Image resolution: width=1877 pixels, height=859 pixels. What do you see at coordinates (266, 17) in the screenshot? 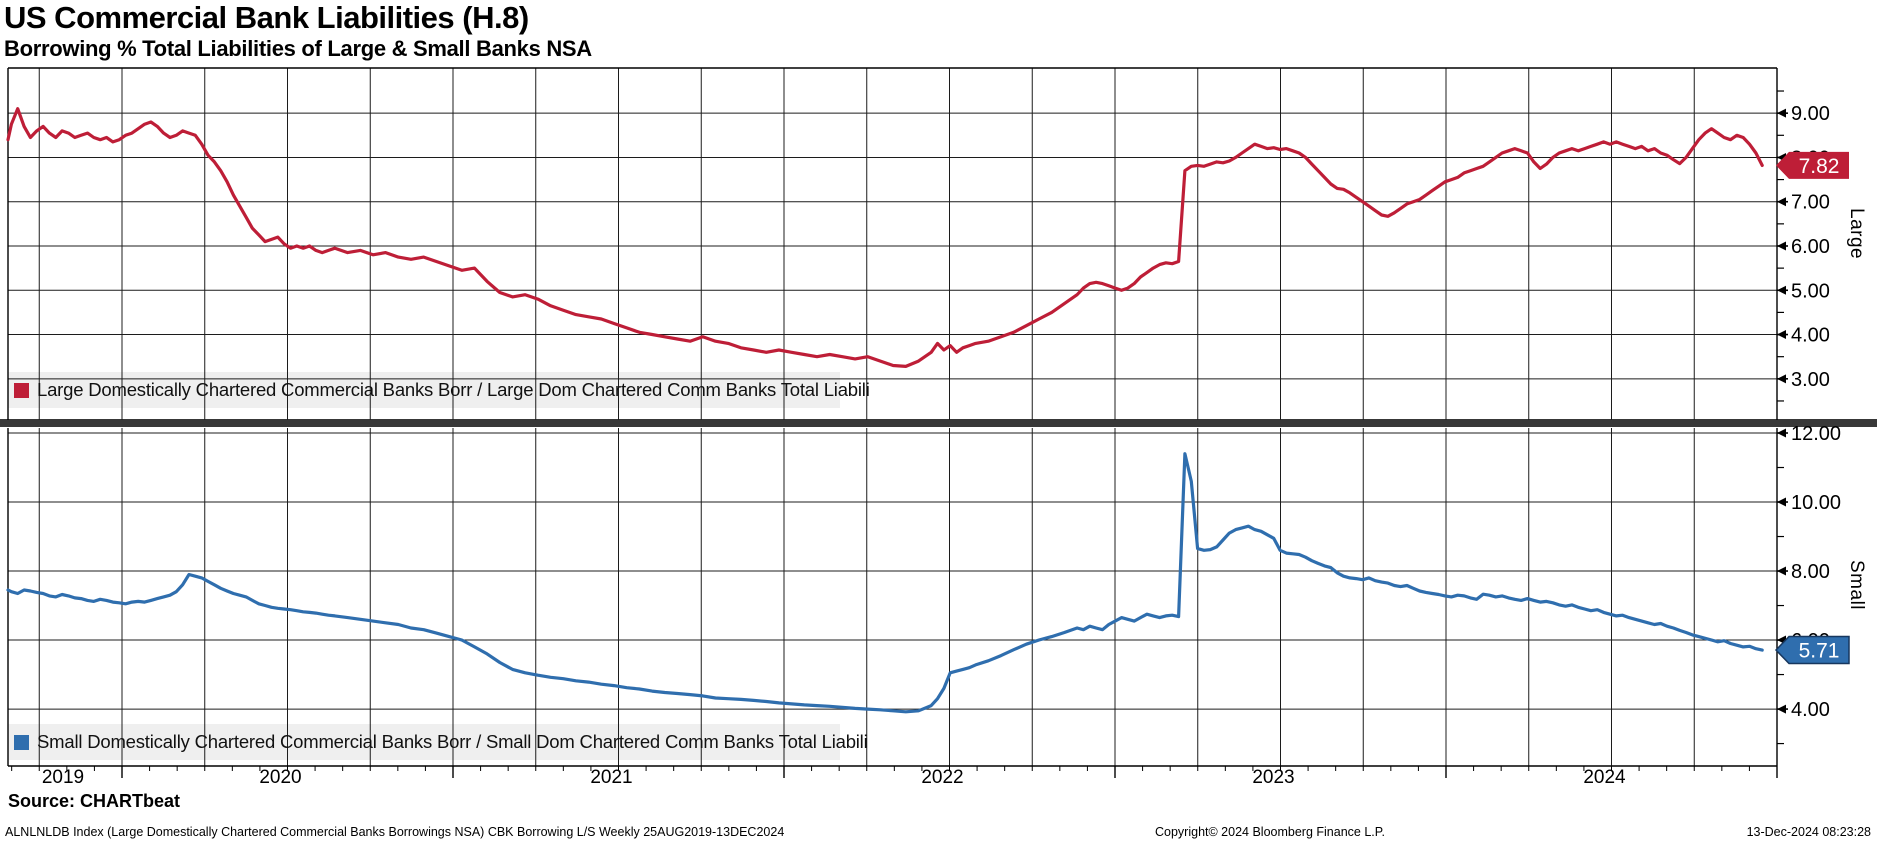
I see `page-title: US Commercial Bank Liabilities (H.8)` at bounding box center [266, 17].